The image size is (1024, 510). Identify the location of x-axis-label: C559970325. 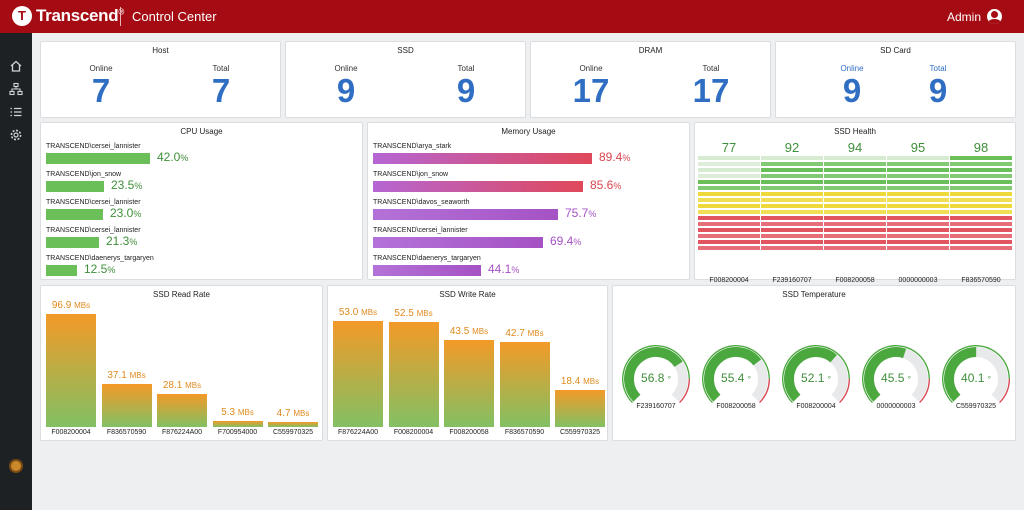
(580, 432).